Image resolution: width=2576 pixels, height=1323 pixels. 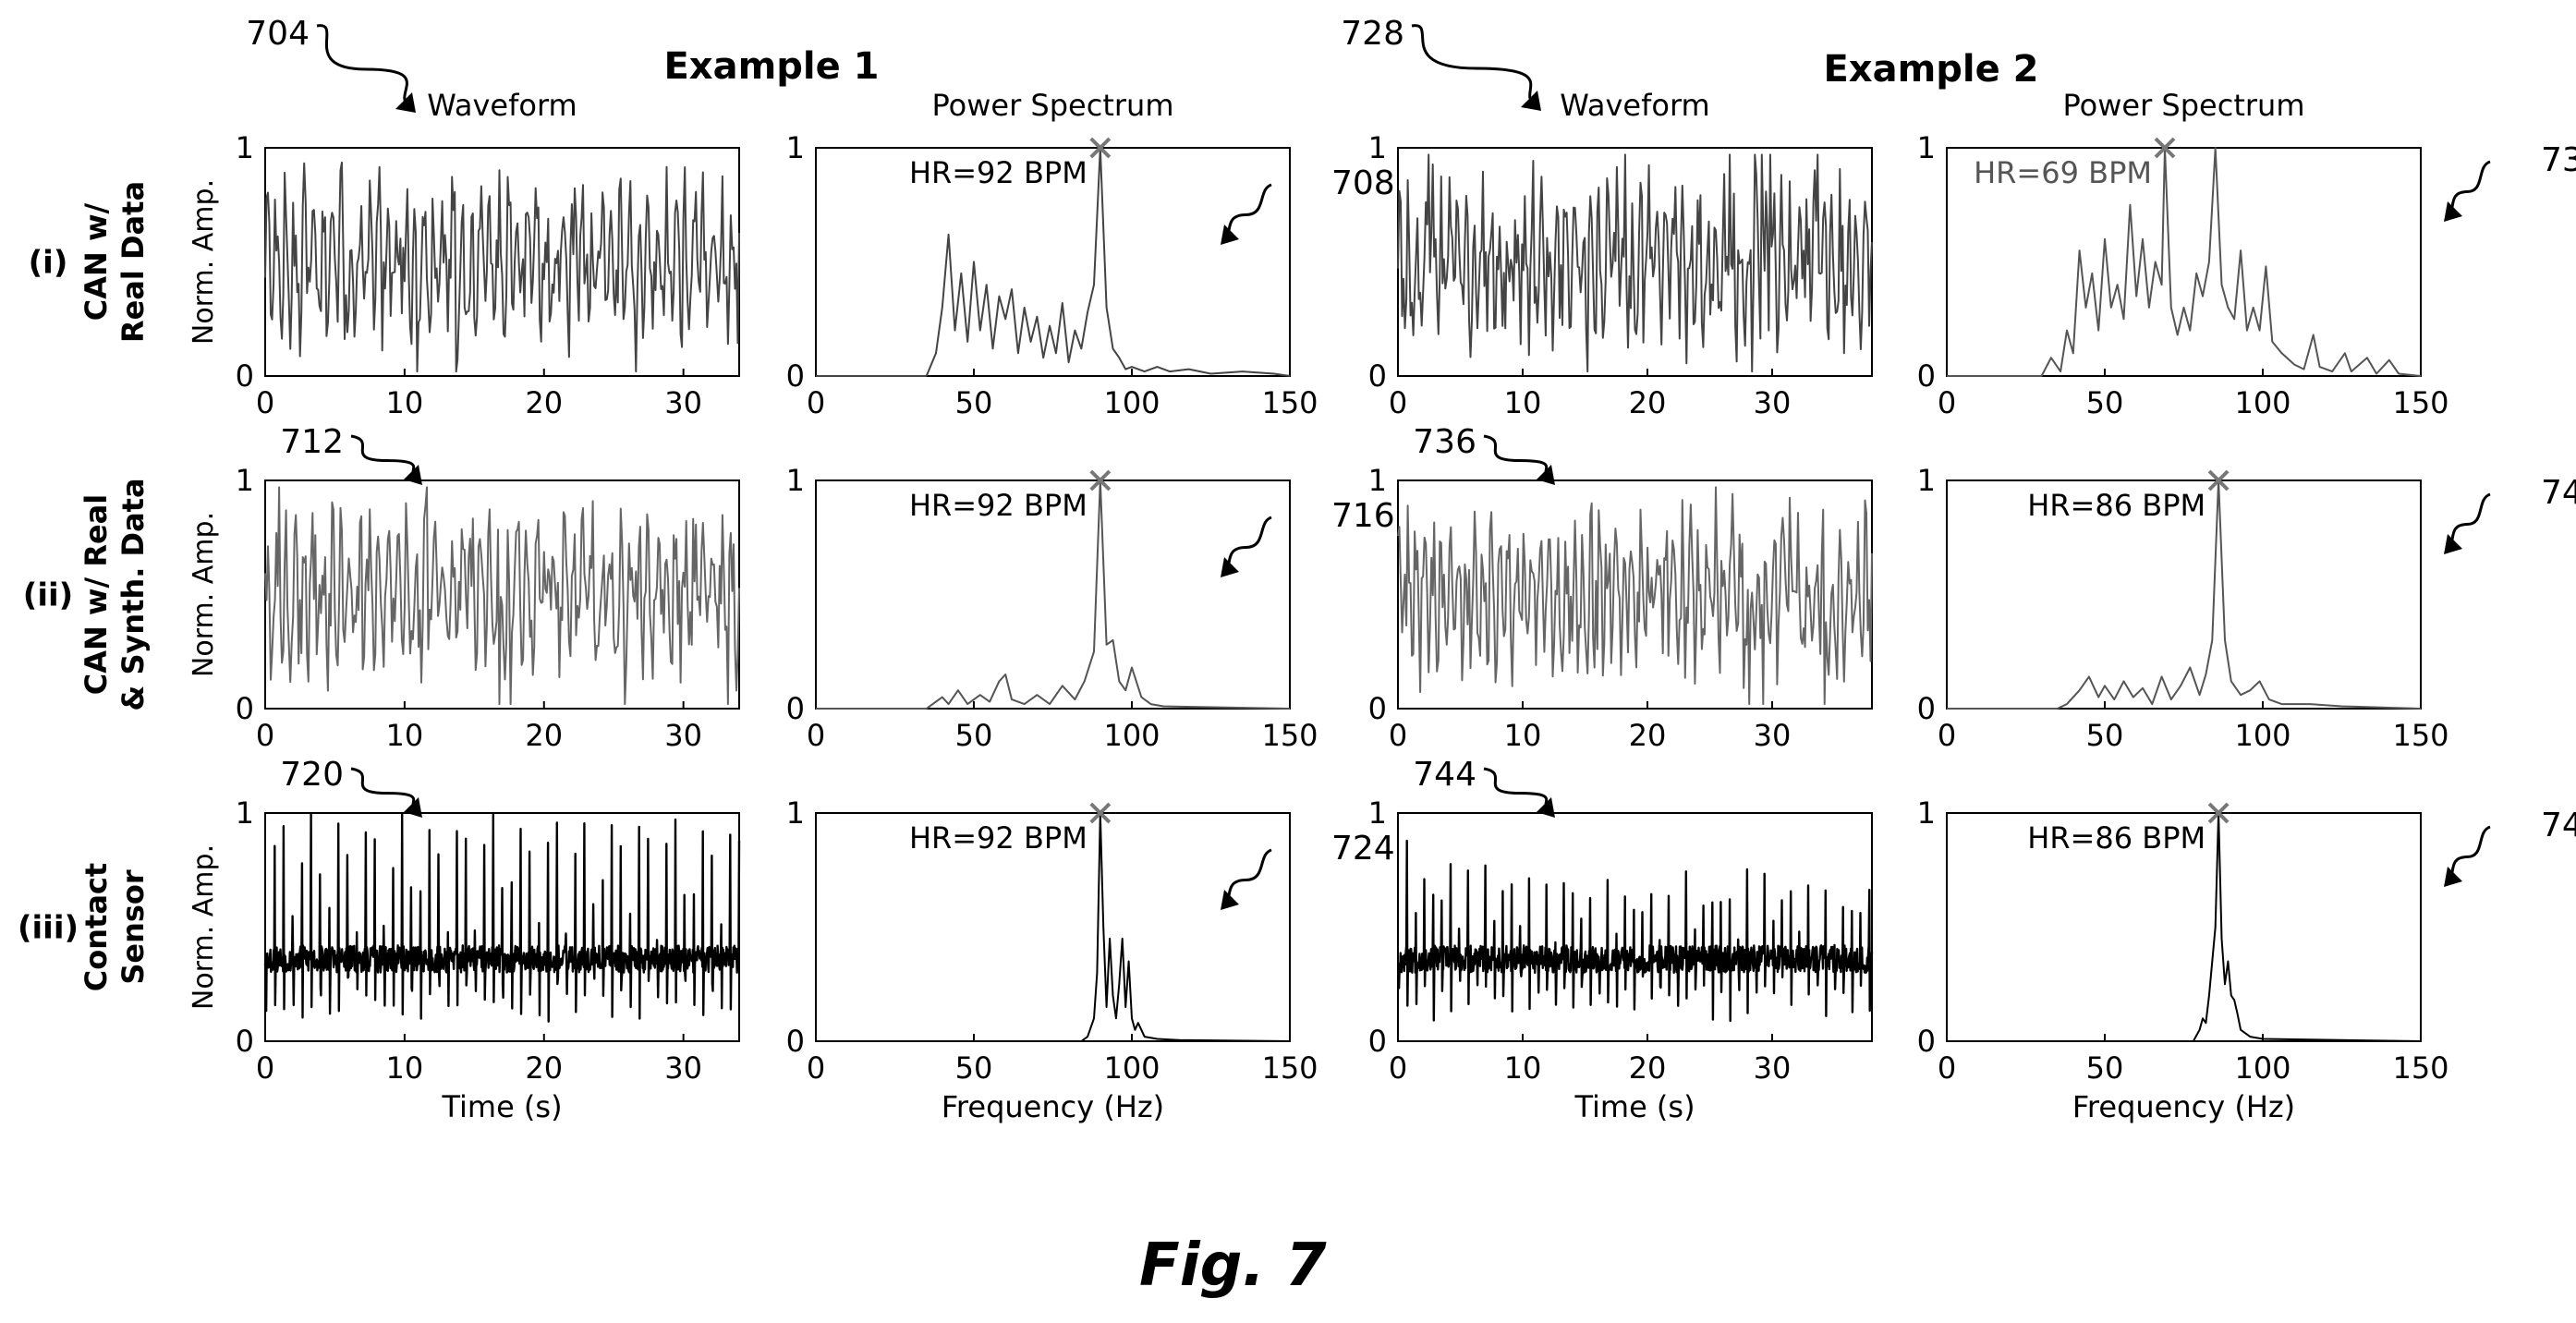 I want to click on ref-704-label: 704, so click(x=278, y=34).